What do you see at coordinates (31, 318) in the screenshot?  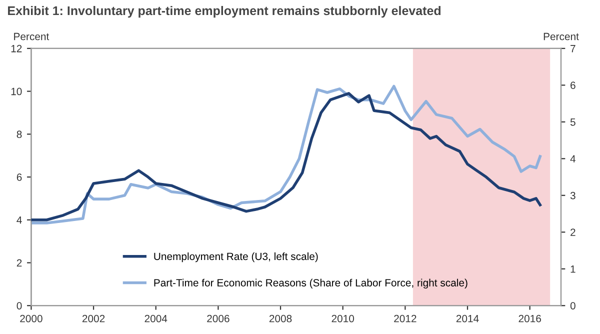 I see `x-tick-label: 2000` at bounding box center [31, 318].